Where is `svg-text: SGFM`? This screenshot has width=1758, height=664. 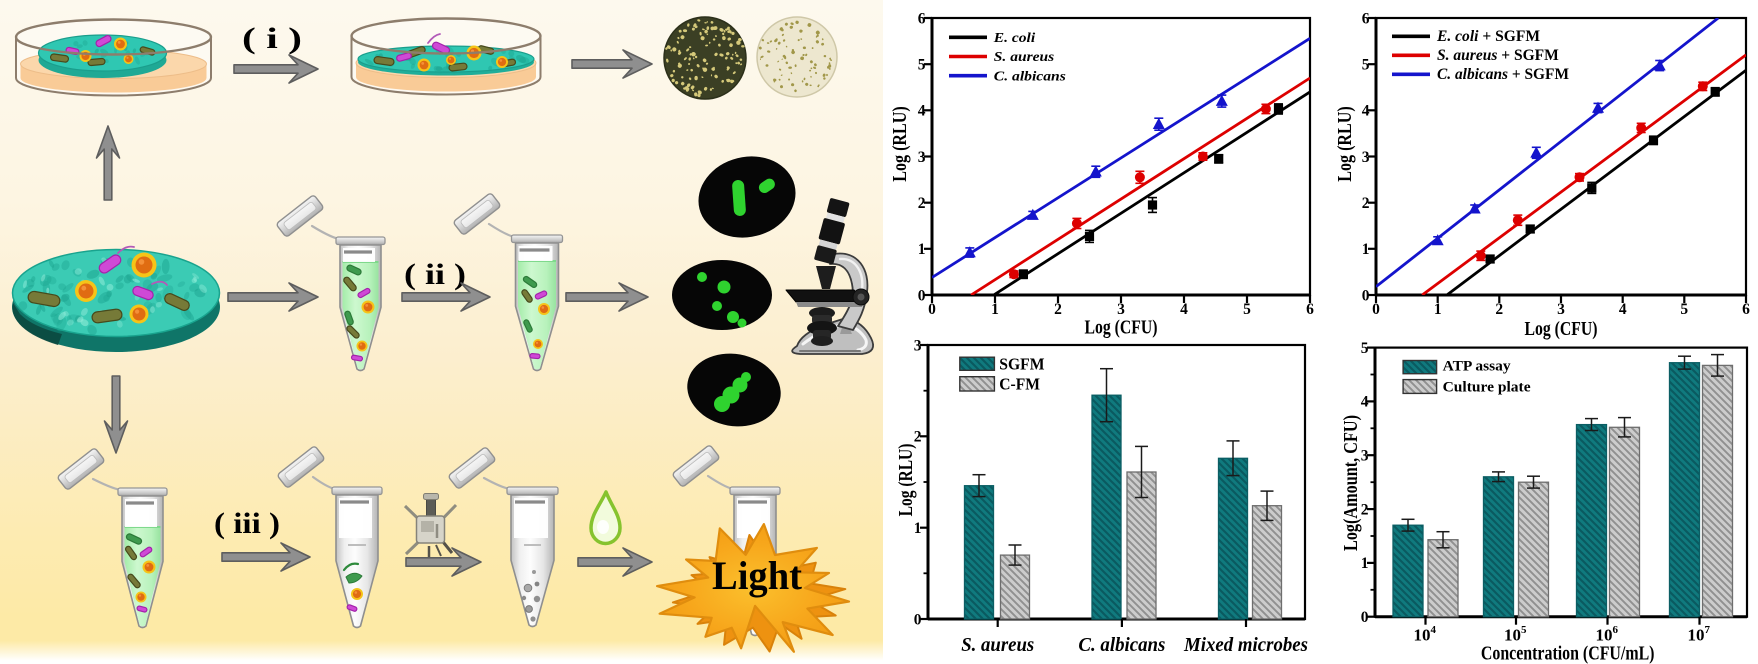
svg-text: SGFM is located at coordinates (1022, 363).